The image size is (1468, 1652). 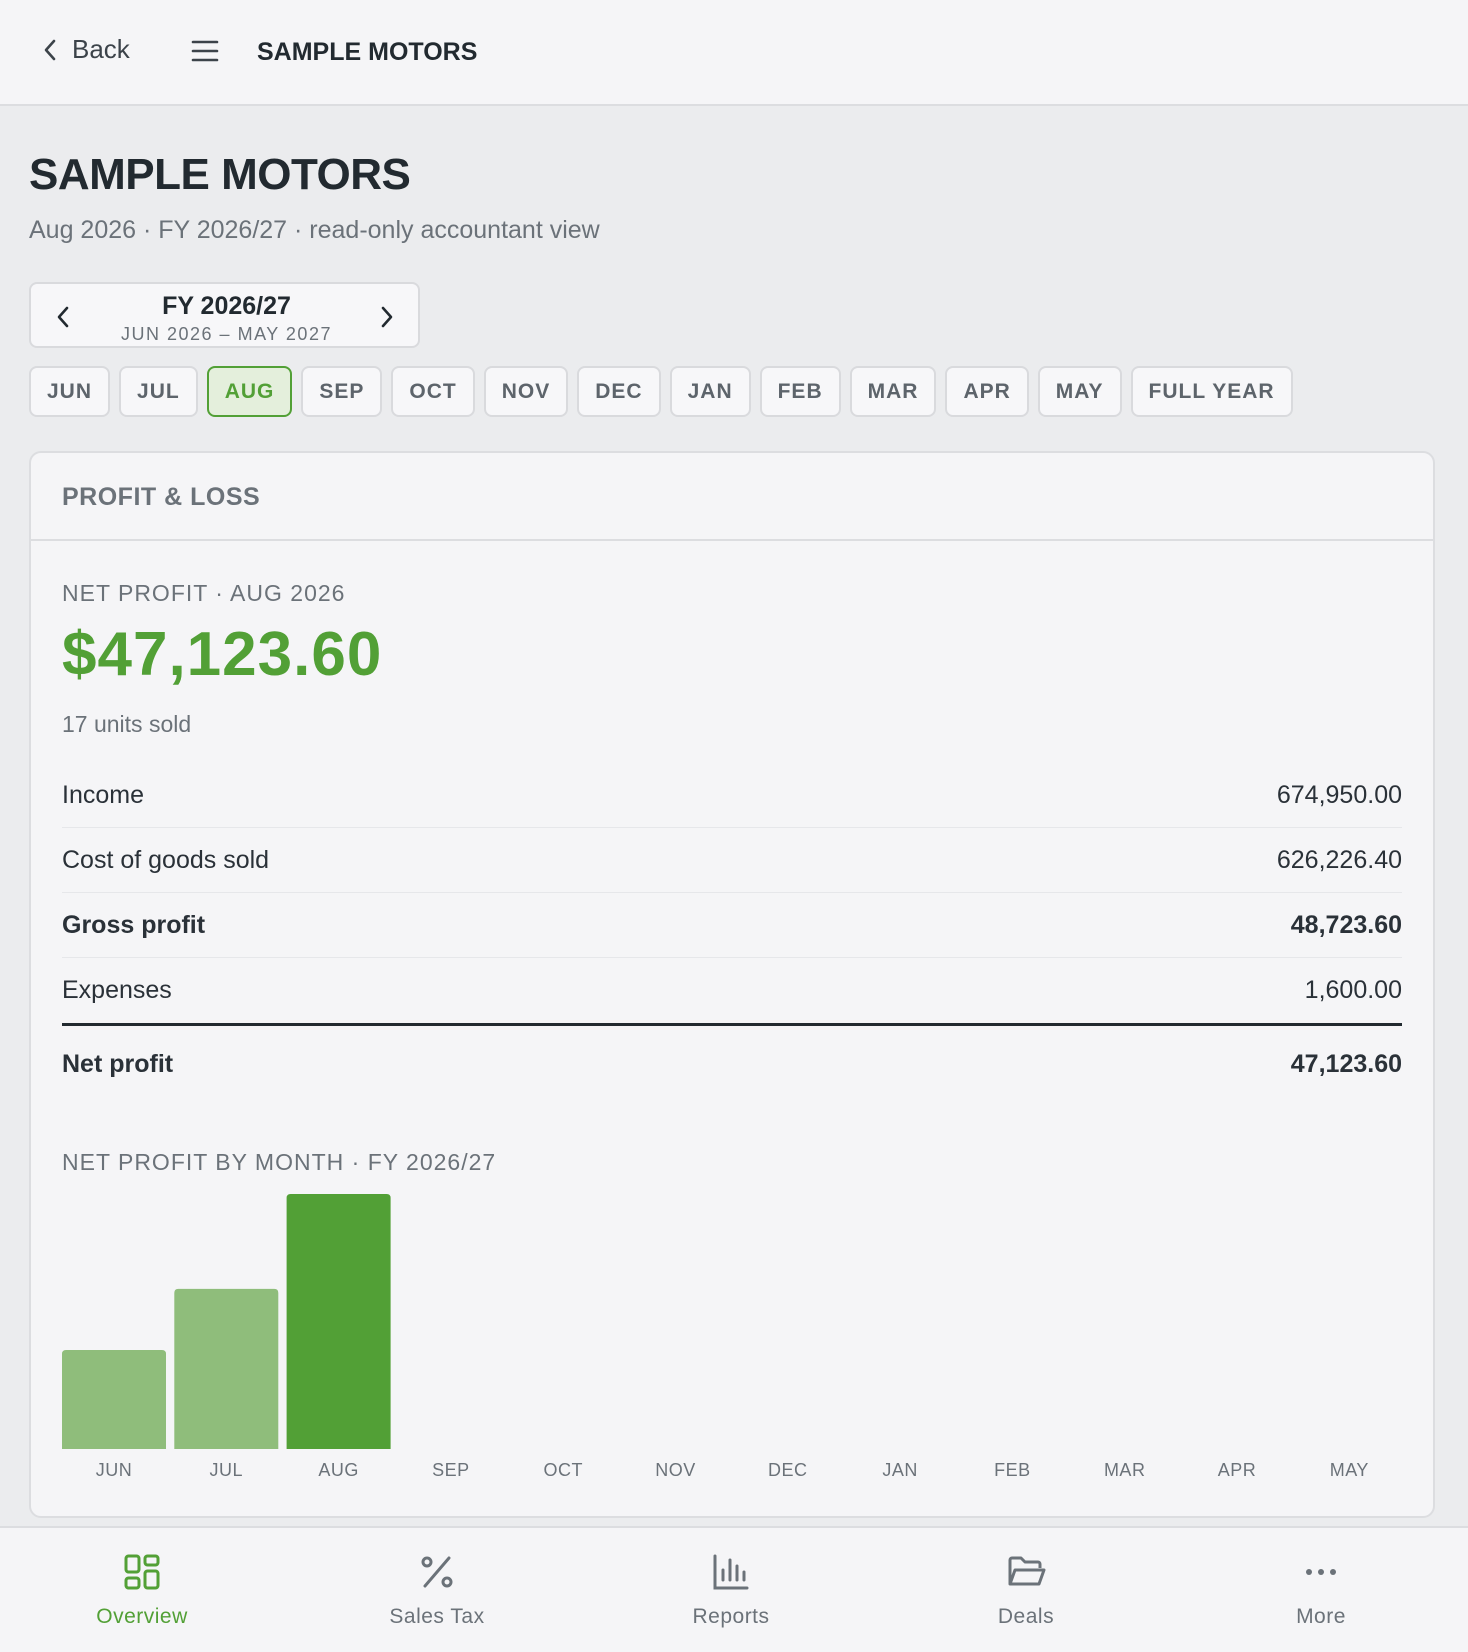 What do you see at coordinates (731, 1616) in the screenshot?
I see `nav-label: Reports` at bounding box center [731, 1616].